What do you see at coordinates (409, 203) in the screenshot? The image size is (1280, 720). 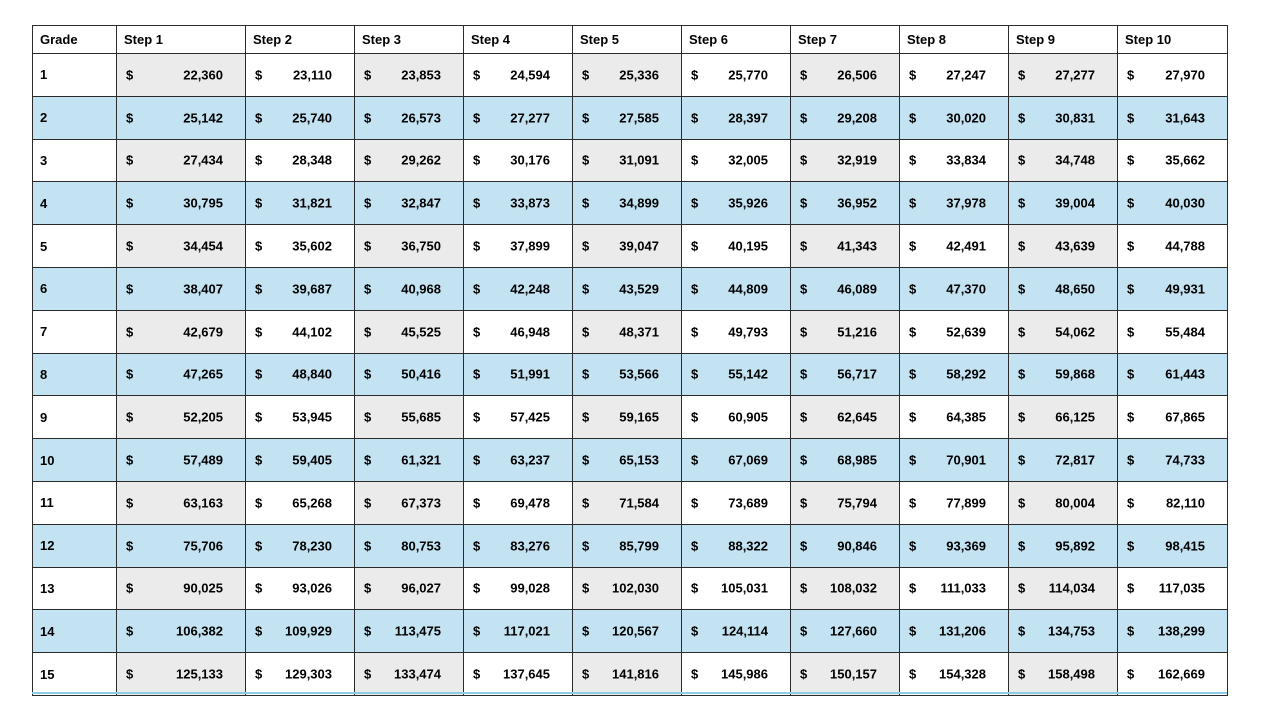 I see `salary-cell: $32,847` at bounding box center [409, 203].